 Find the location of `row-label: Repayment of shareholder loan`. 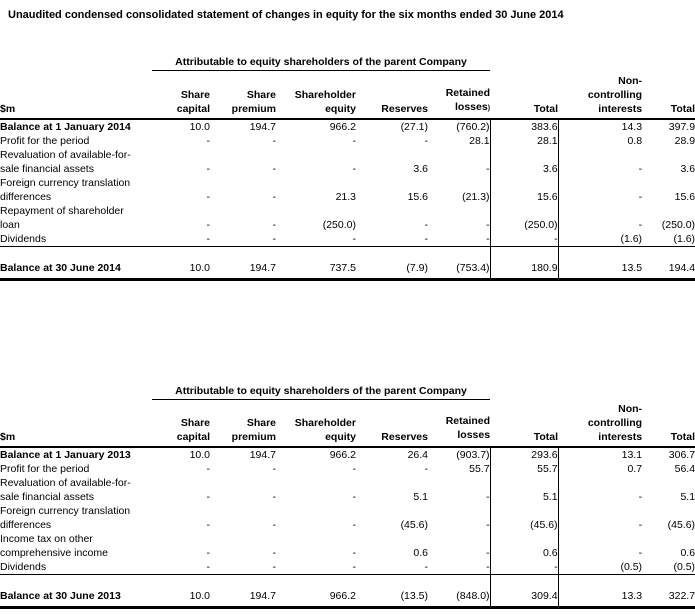

row-label: Repayment of shareholder loan is located at coordinates (62, 217).